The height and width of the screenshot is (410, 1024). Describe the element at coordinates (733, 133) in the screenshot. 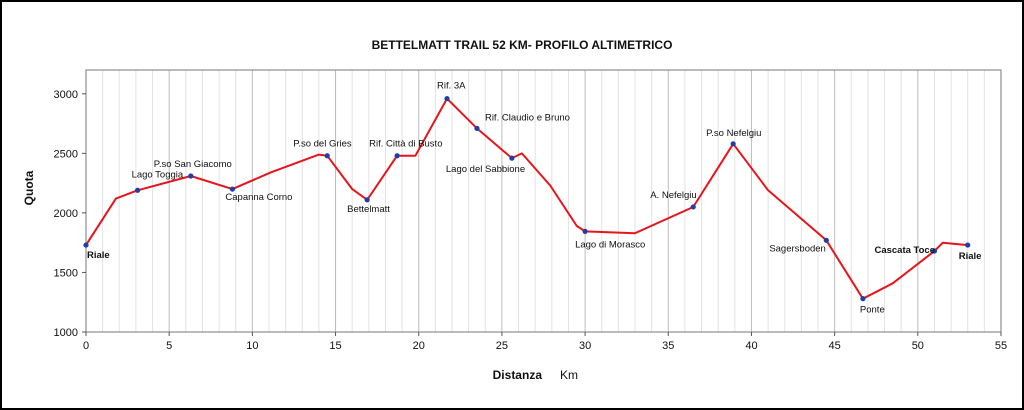

I see `point-label: P.so Nefelgiu` at that location.